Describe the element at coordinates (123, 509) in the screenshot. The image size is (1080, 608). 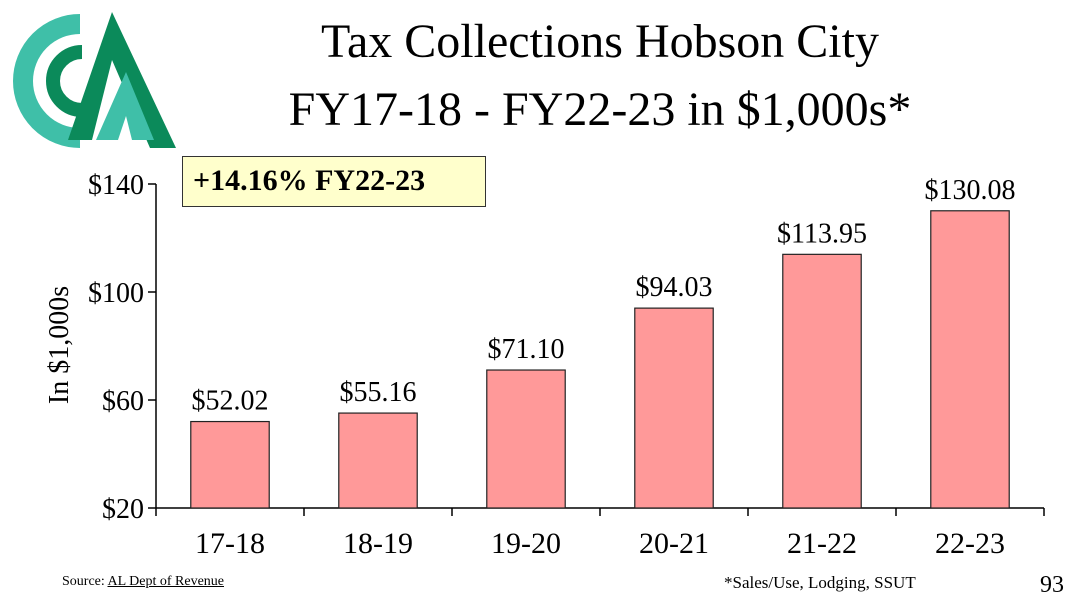
I see `y-tick-label: $20` at that location.